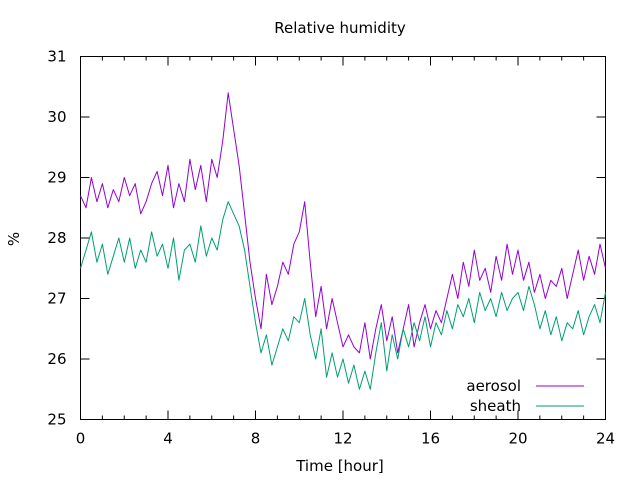 The width and height of the screenshot is (640, 480). What do you see at coordinates (56, 359) in the screenshot?
I see `y-tick-label: 26` at bounding box center [56, 359].